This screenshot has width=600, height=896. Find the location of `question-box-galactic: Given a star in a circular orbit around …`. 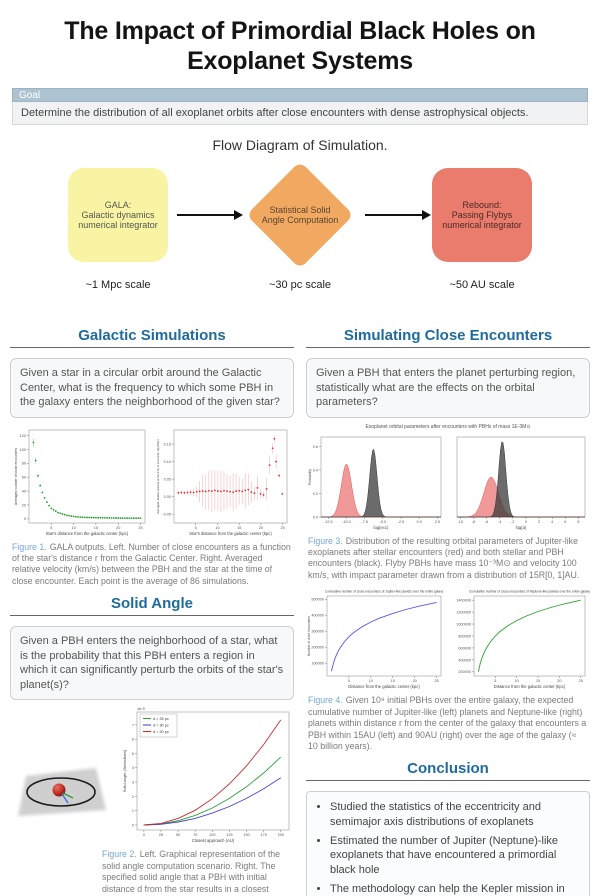

question-box-galactic: Given a star in a circular orbit around … is located at coordinates (152, 388).